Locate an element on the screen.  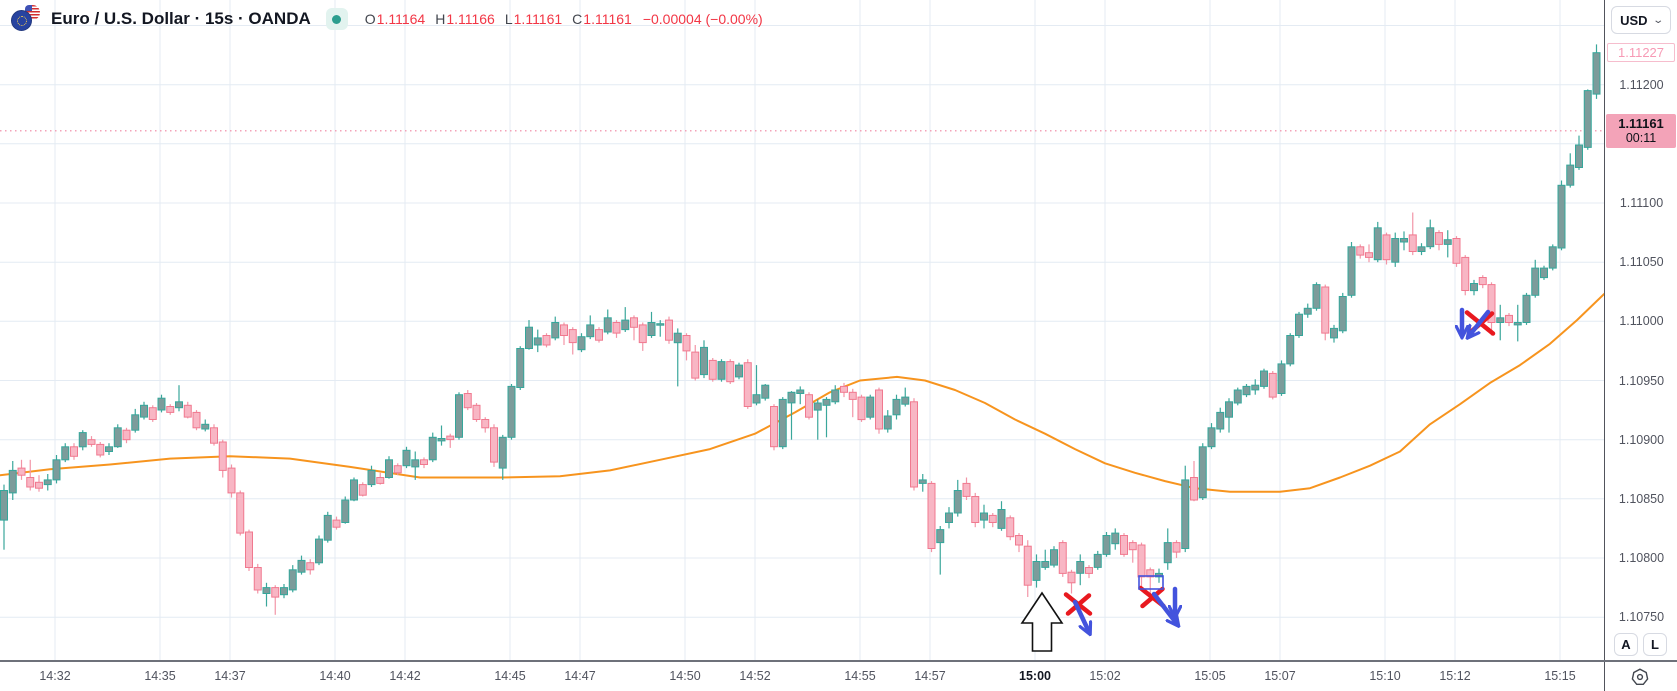
price-axis-label: 1.10850 is located at coordinates (1641, 498).